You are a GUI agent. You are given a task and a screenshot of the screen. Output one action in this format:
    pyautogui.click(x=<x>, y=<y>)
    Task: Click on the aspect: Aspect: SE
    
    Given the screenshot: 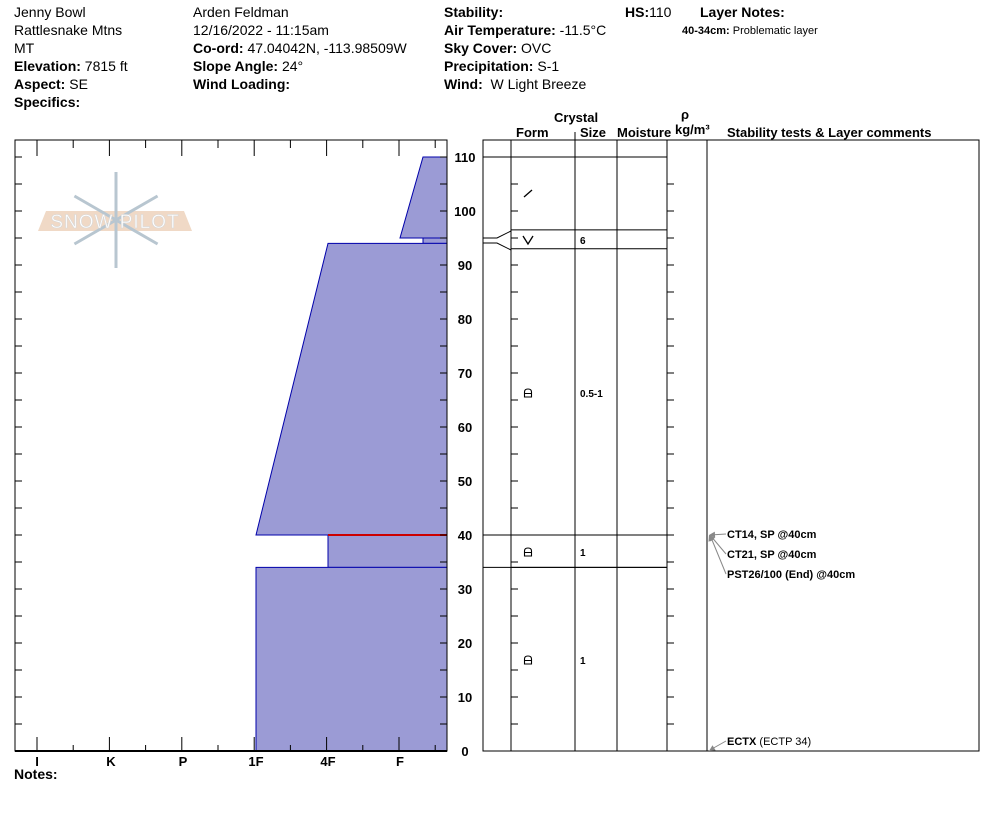 What is the action you would take?
    pyautogui.click(x=51, y=84)
    